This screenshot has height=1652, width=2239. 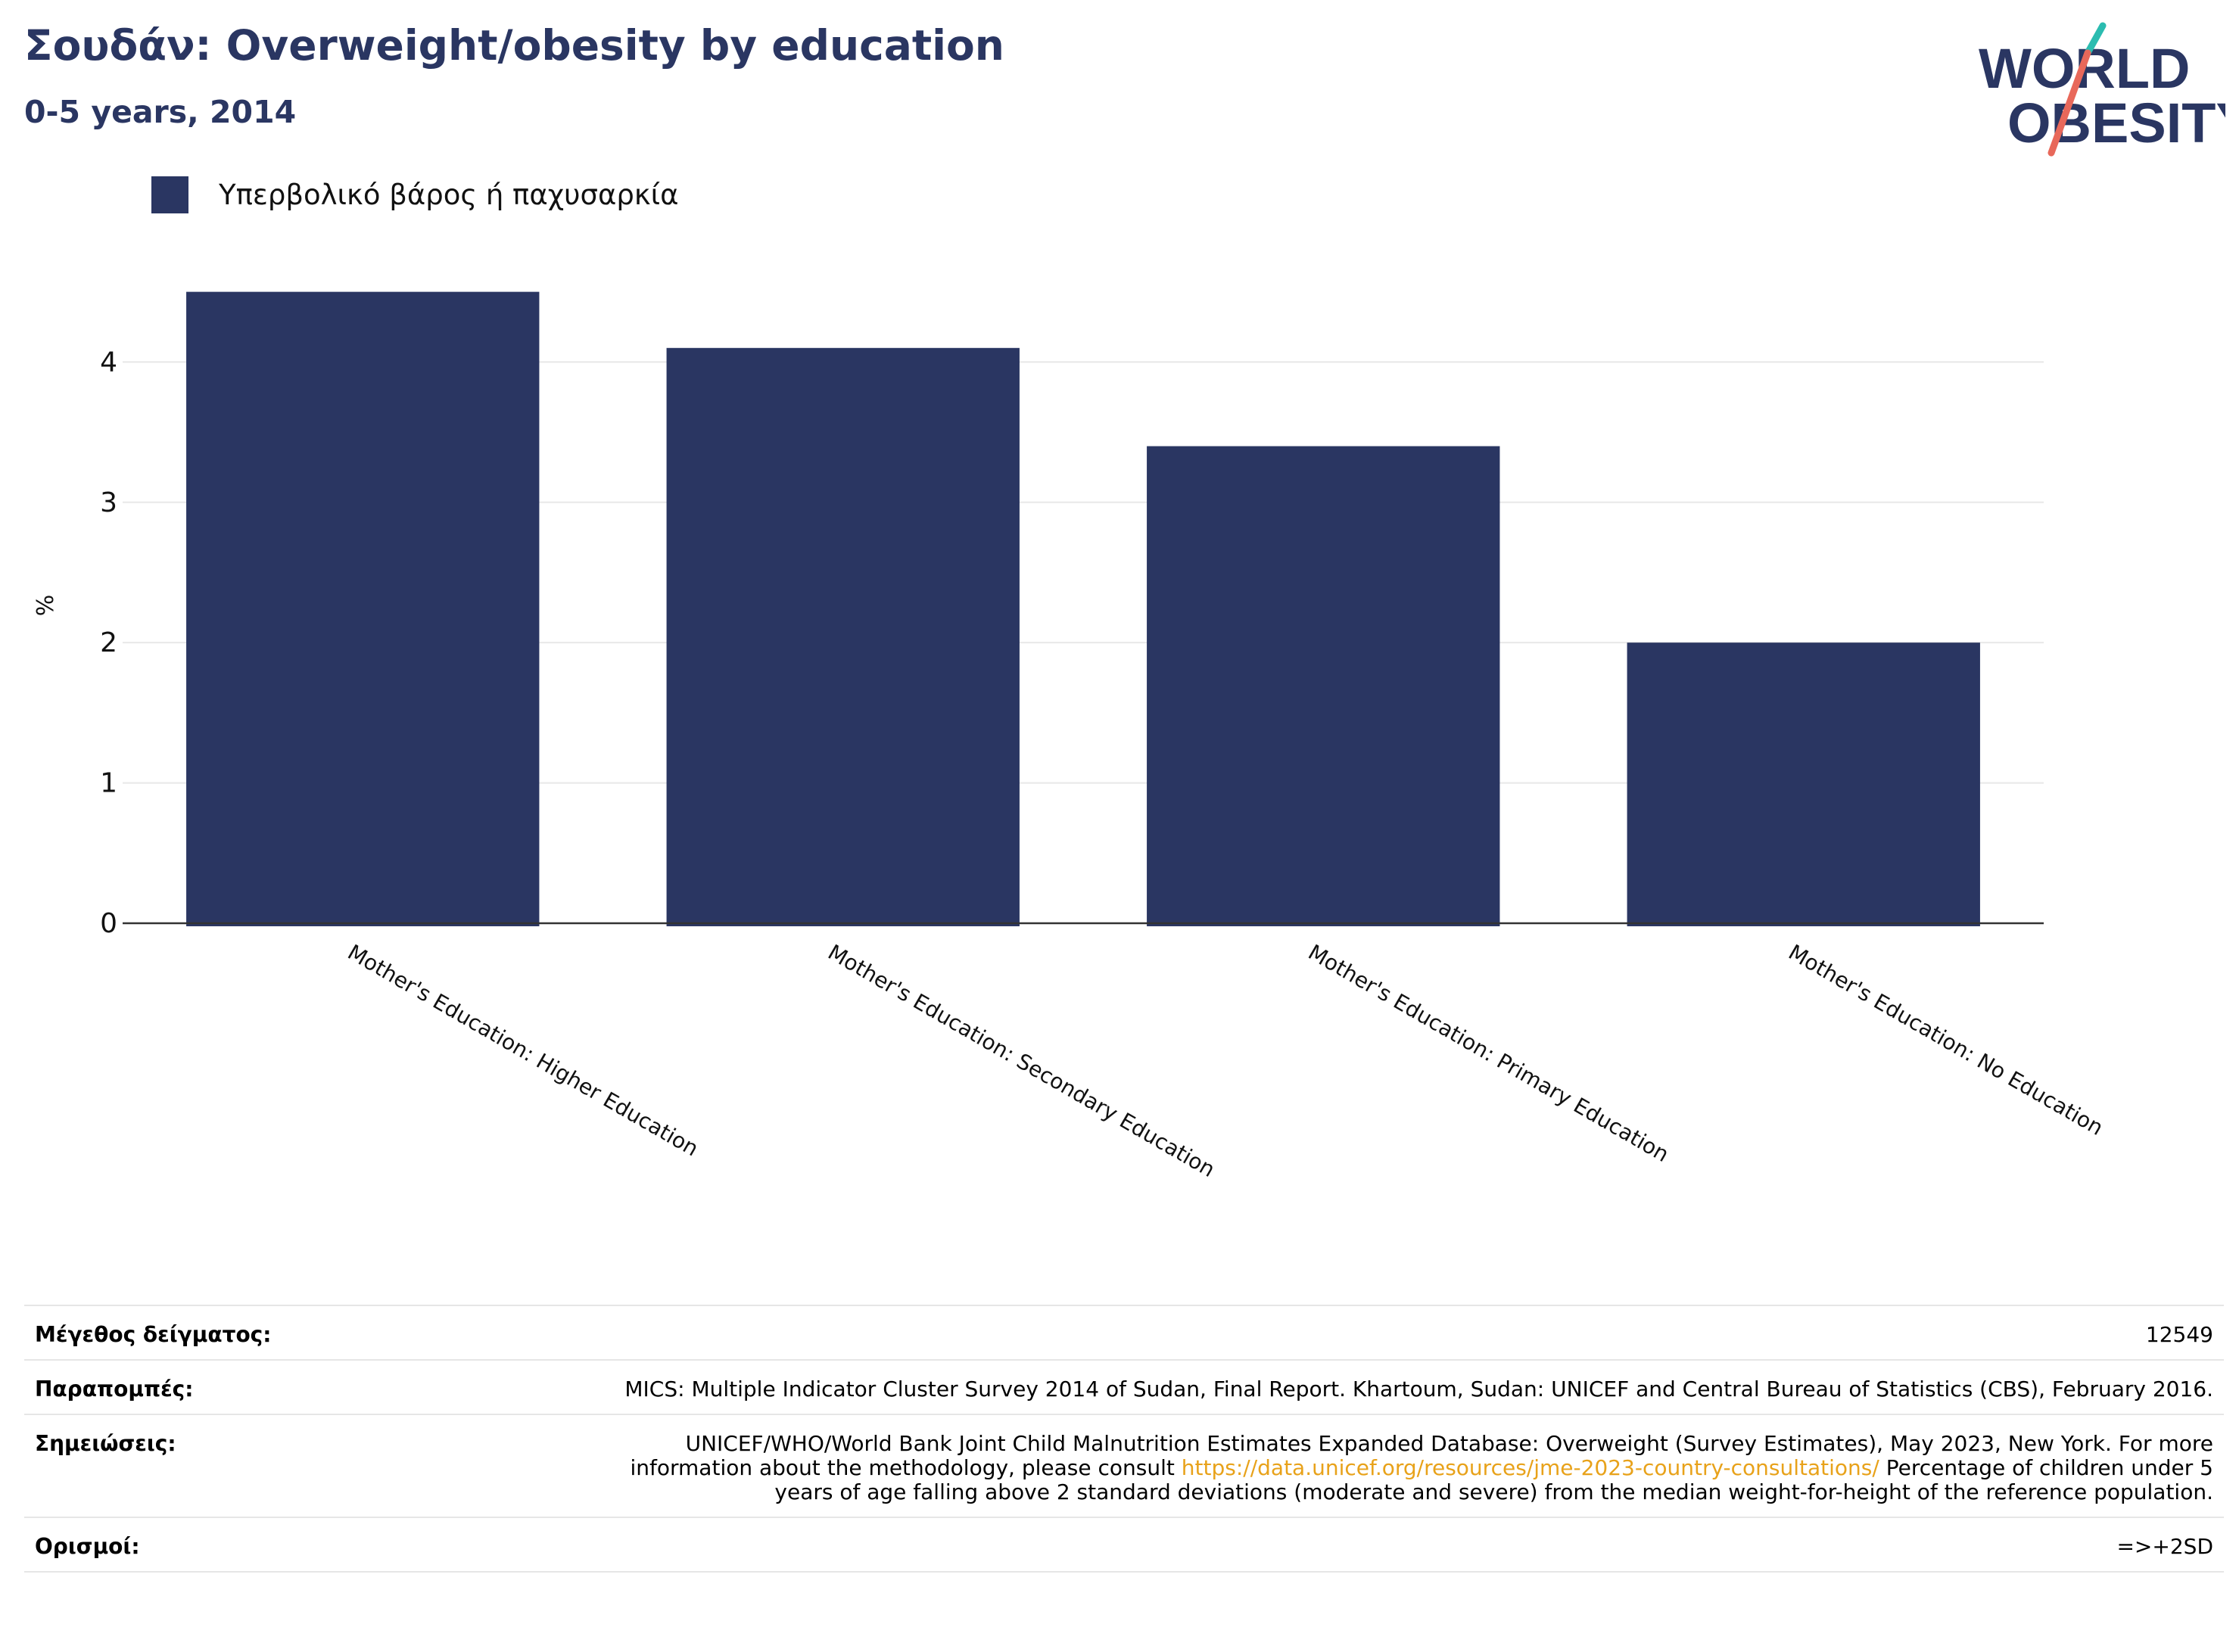 I want to click on info-row-sample-size: Μέγεθος δείγματος: 12549, so click(x=1124, y=1332).